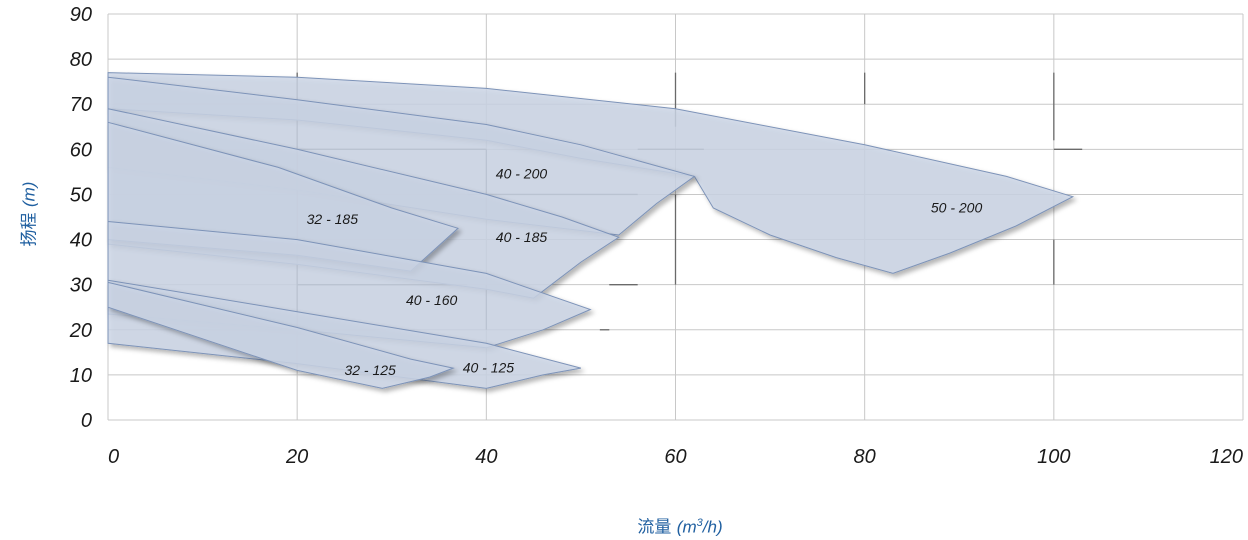 This screenshot has width=1248, height=540. Describe the element at coordinates (370, 370) in the screenshot. I see `region-label: 32 - 125` at that location.